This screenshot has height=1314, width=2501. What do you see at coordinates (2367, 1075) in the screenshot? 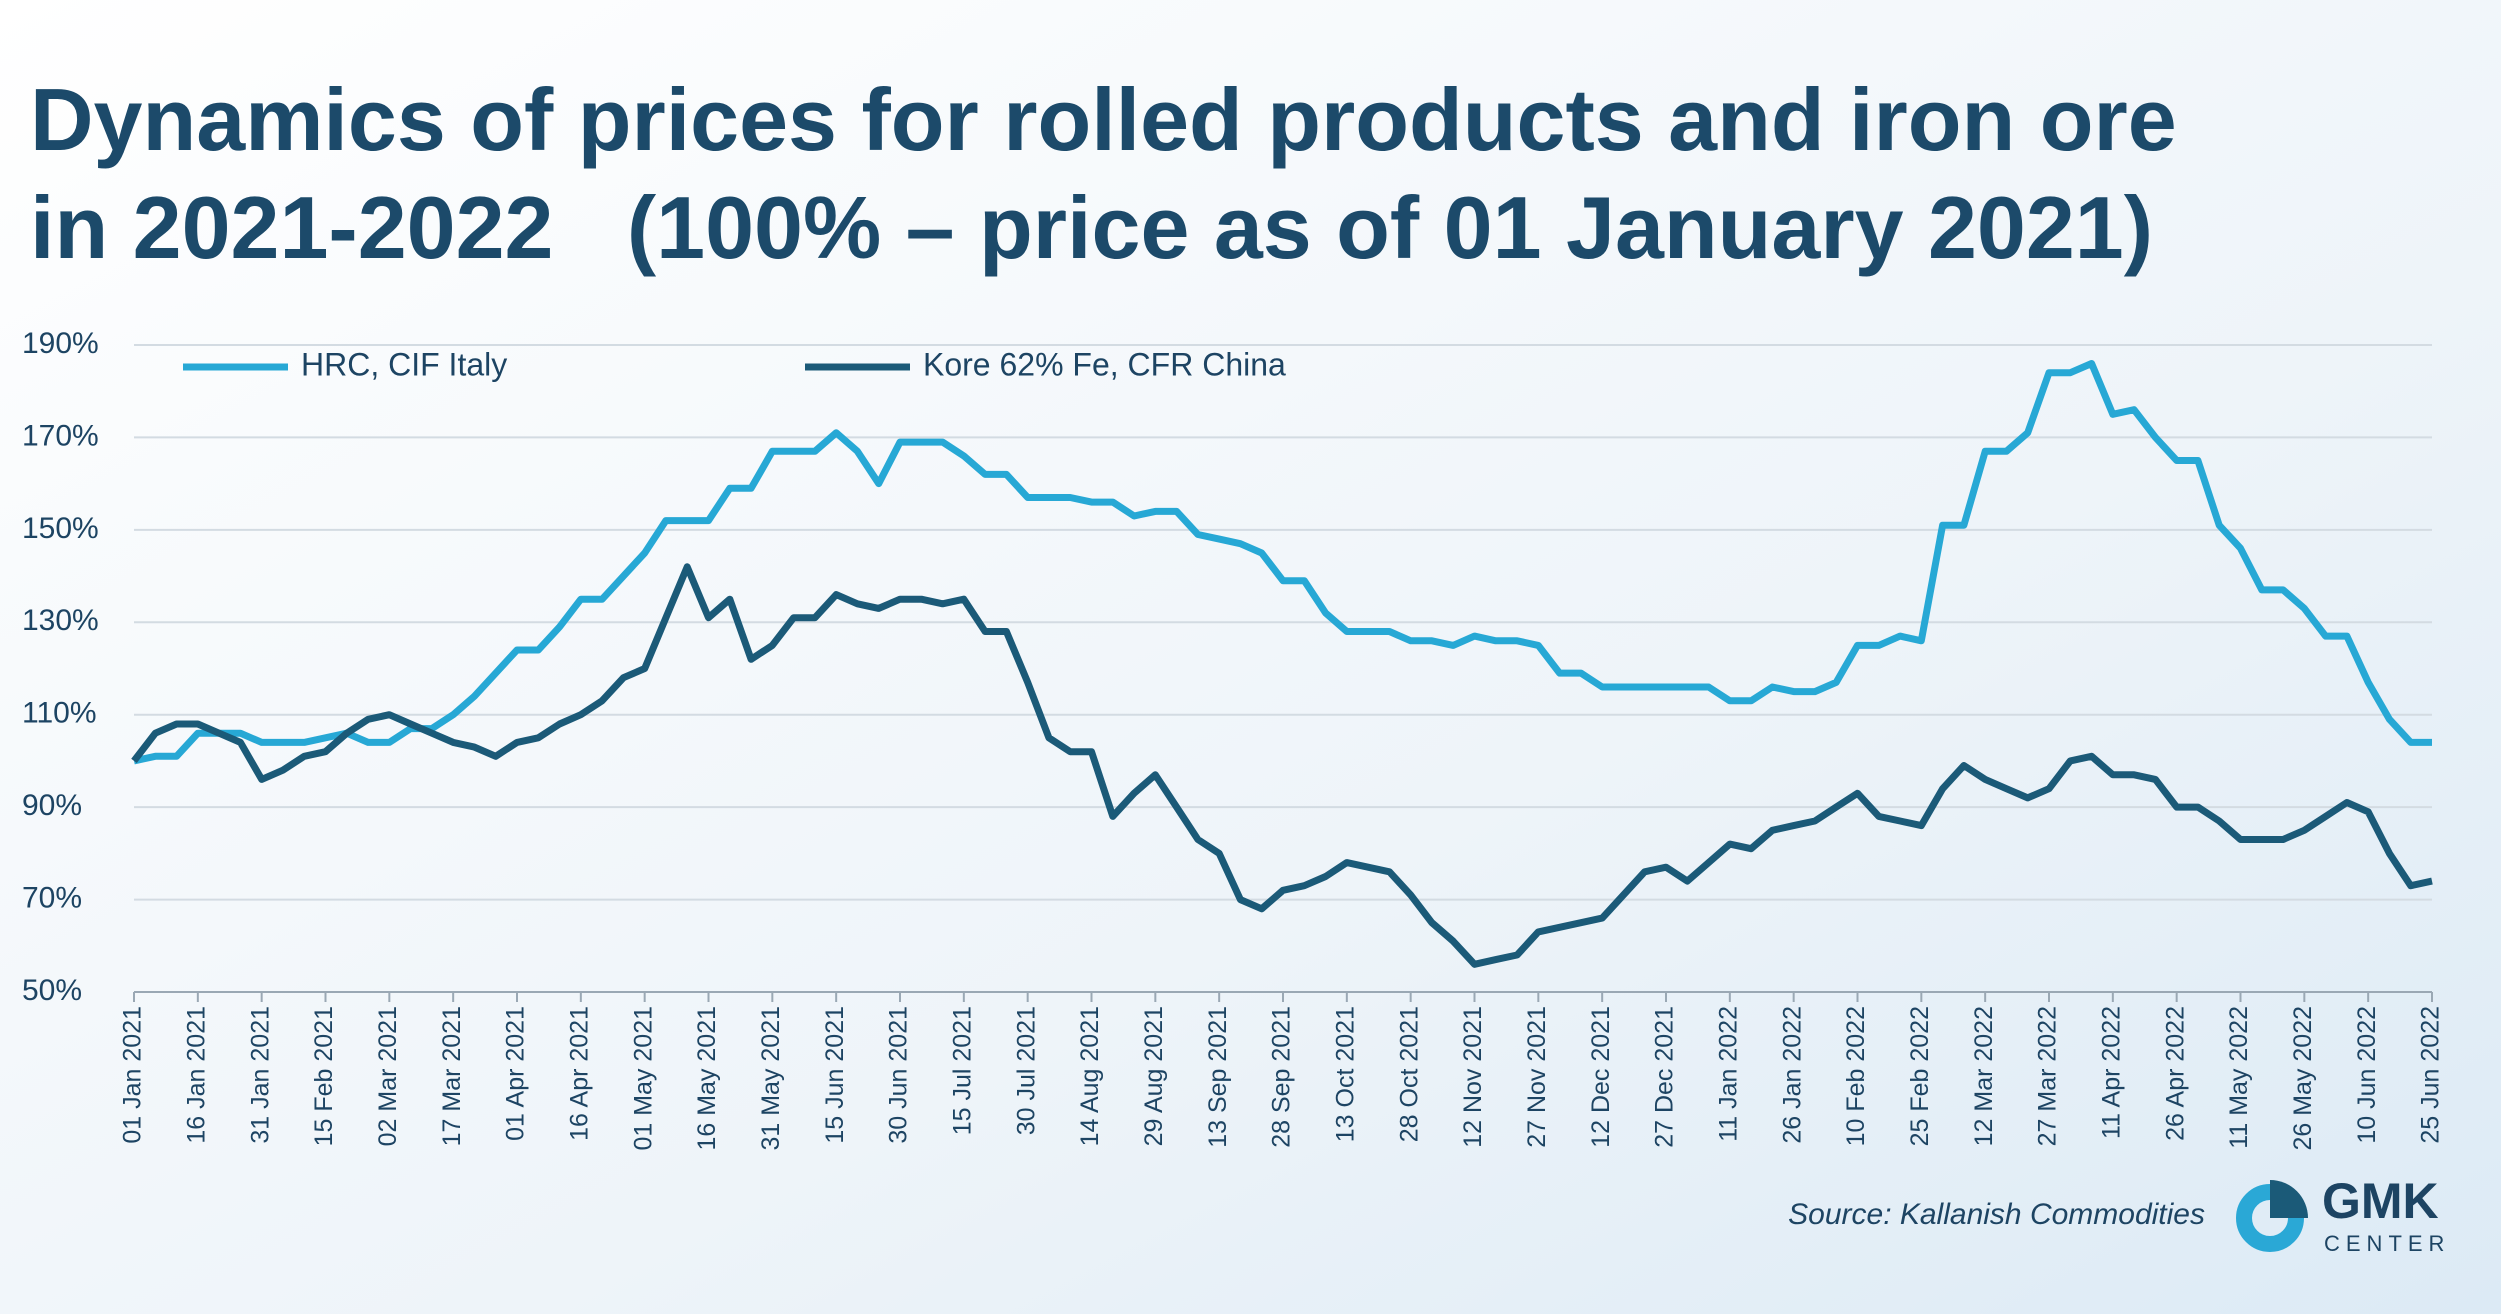
I see `x-tick-label: 10 Jun 2022` at bounding box center [2367, 1075].